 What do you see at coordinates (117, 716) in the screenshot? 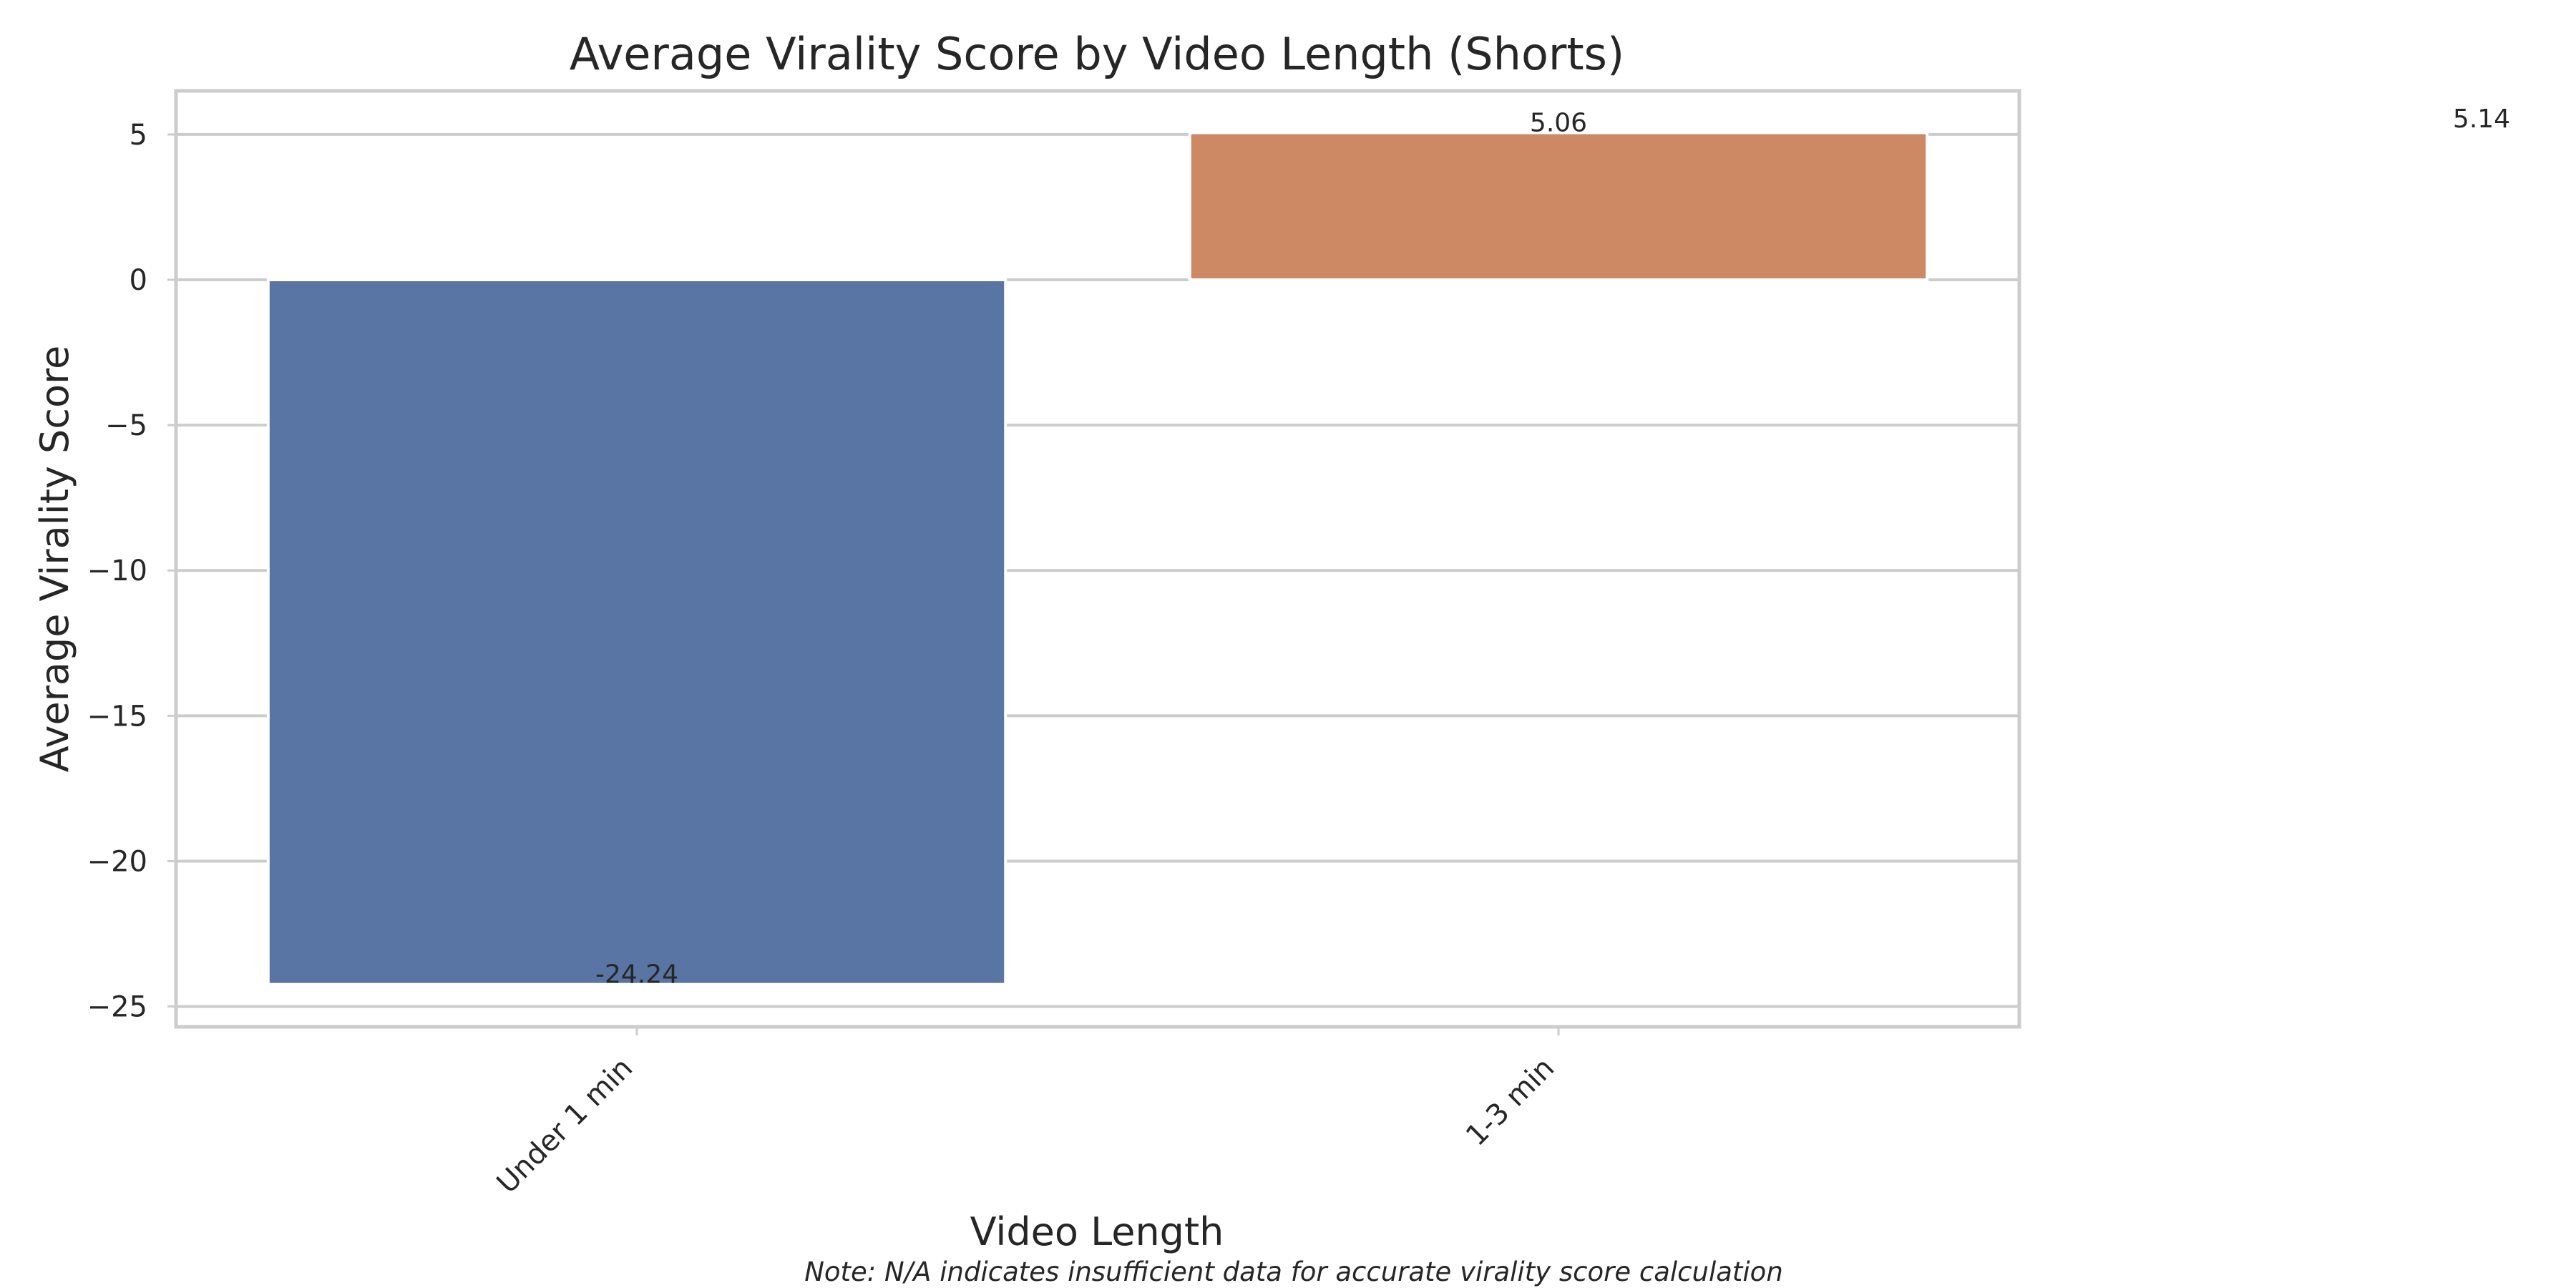
I see `y-tick-label: −15` at bounding box center [117, 716].